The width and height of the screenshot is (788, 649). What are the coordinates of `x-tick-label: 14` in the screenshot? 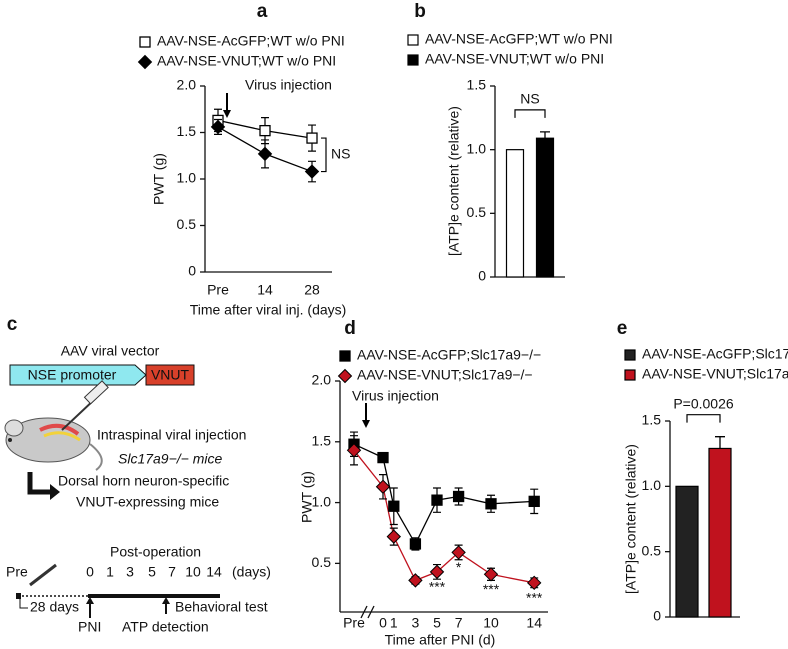 It's located at (534, 623).